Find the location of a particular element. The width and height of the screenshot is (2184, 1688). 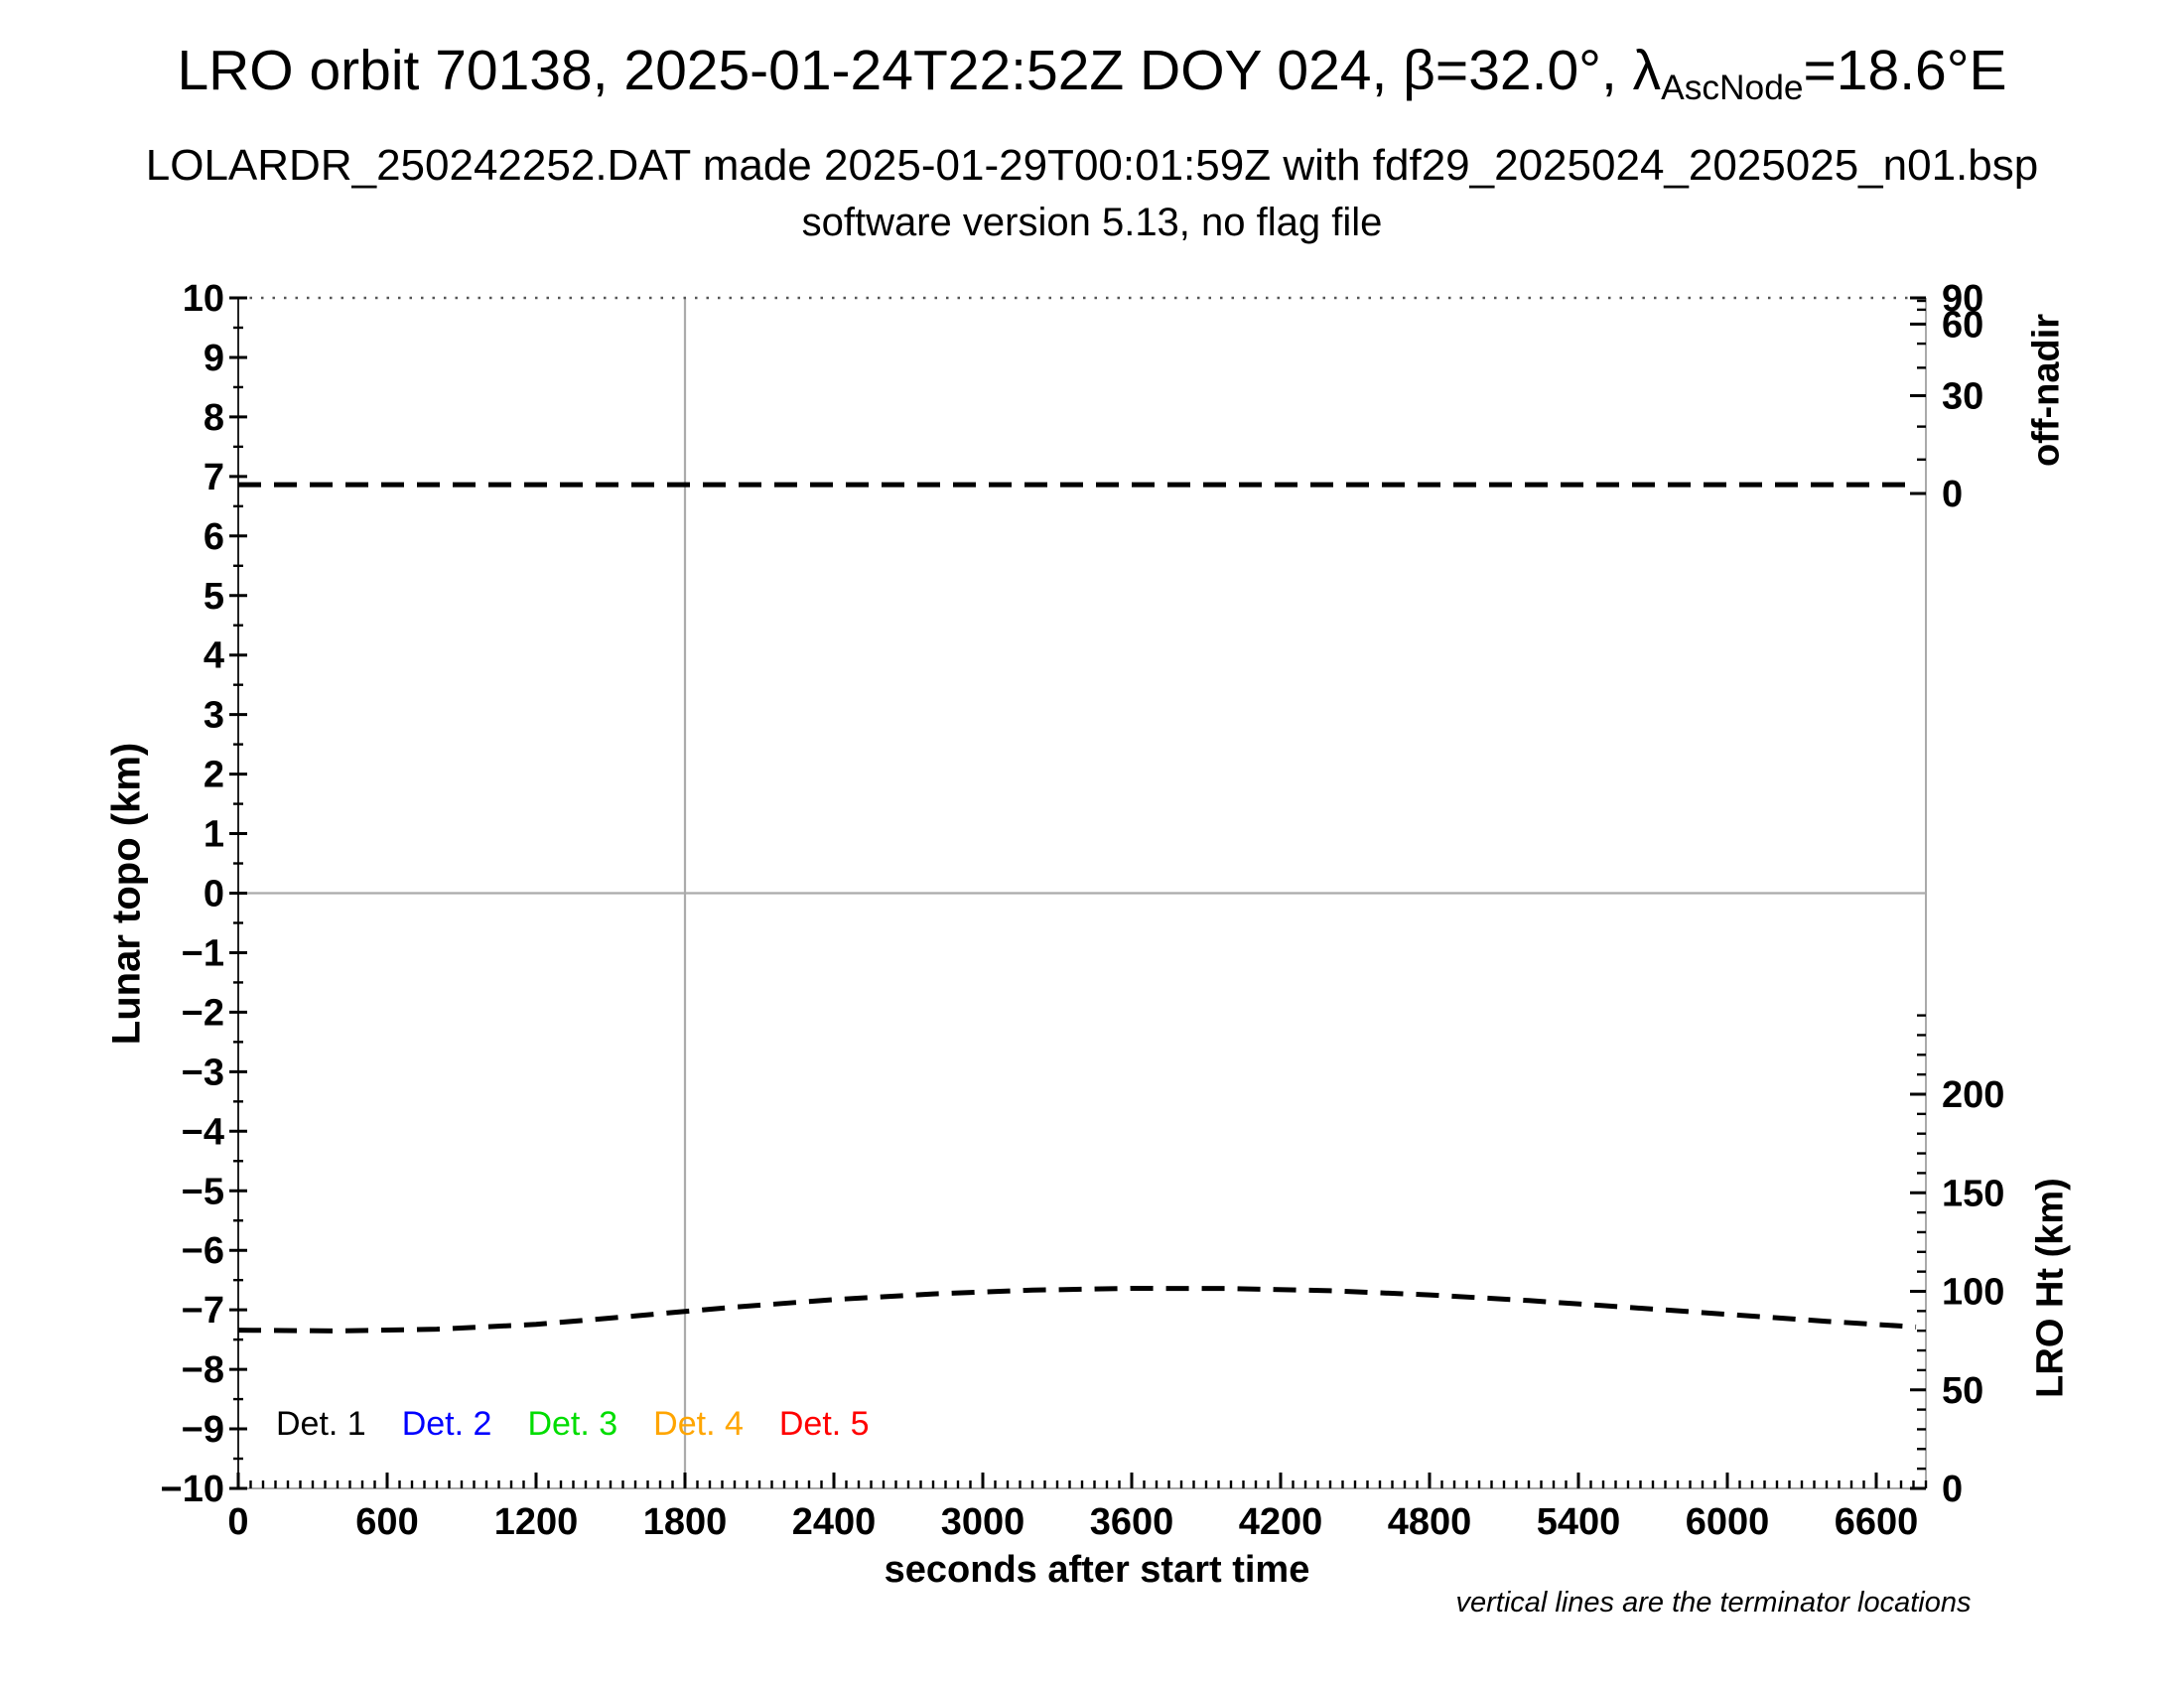

y-left-tick-label: 4 is located at coordinates (214, 656).